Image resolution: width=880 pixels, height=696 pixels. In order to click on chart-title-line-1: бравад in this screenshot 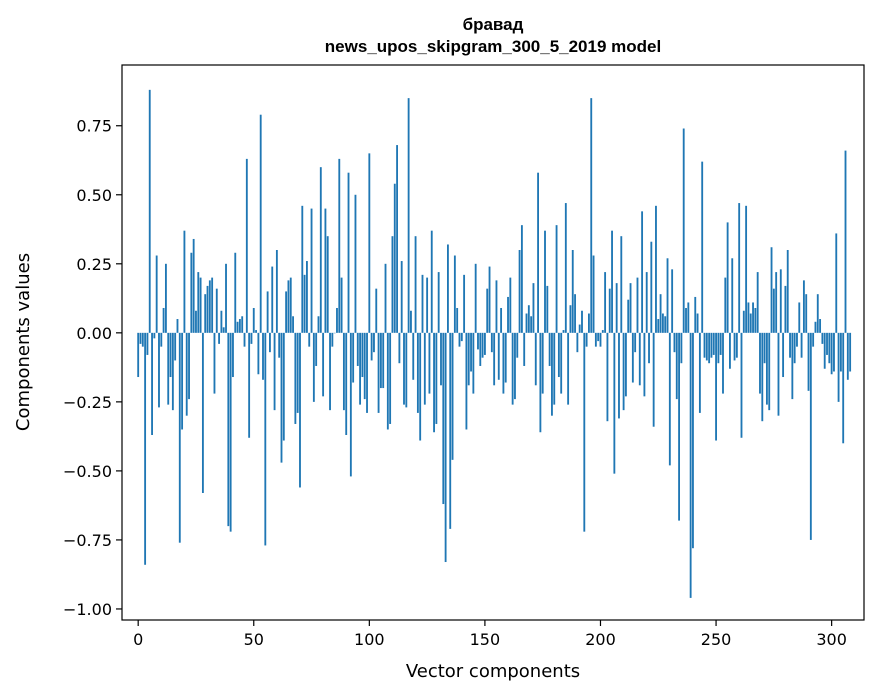, I will do `click(493, 24)`.